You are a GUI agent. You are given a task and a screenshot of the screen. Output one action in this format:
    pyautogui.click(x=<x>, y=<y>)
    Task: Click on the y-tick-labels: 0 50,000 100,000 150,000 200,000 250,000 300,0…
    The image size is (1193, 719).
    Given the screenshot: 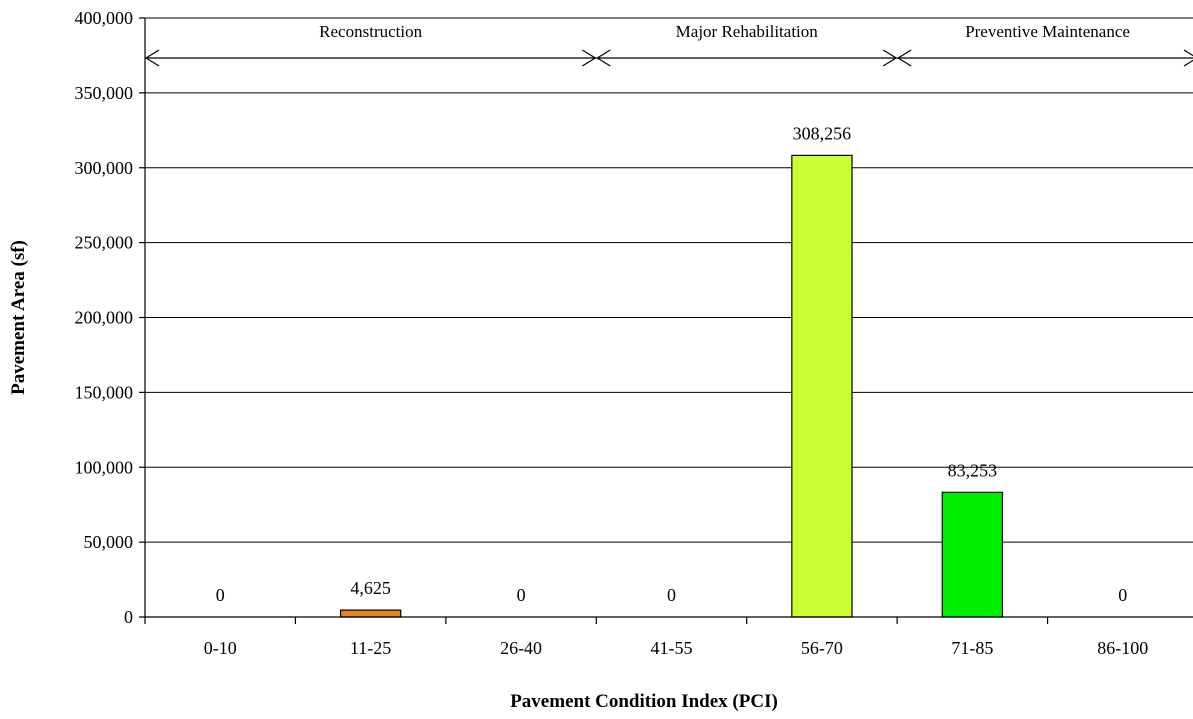 What is the action you would take?
    pyautogui.click(x=104, y=317)
    